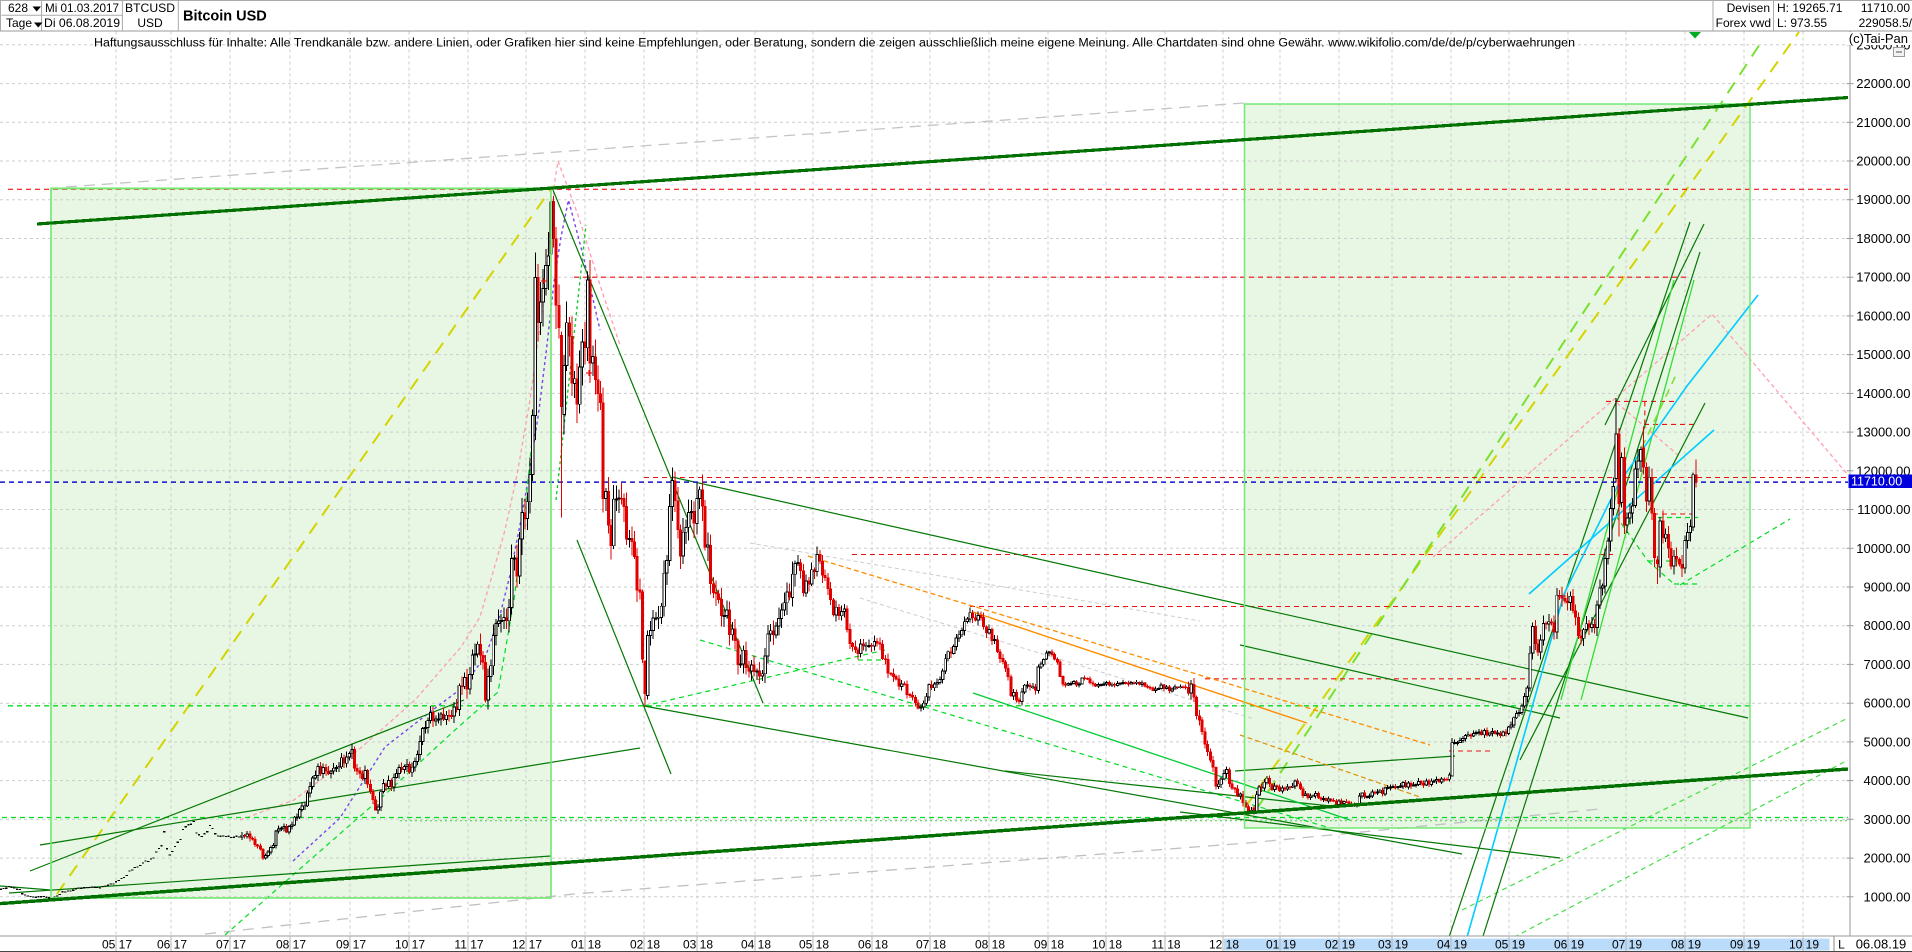 This screenshot has width=1912, height=952. I want to click on svg-text: 11000.00, so click(1883, 509).